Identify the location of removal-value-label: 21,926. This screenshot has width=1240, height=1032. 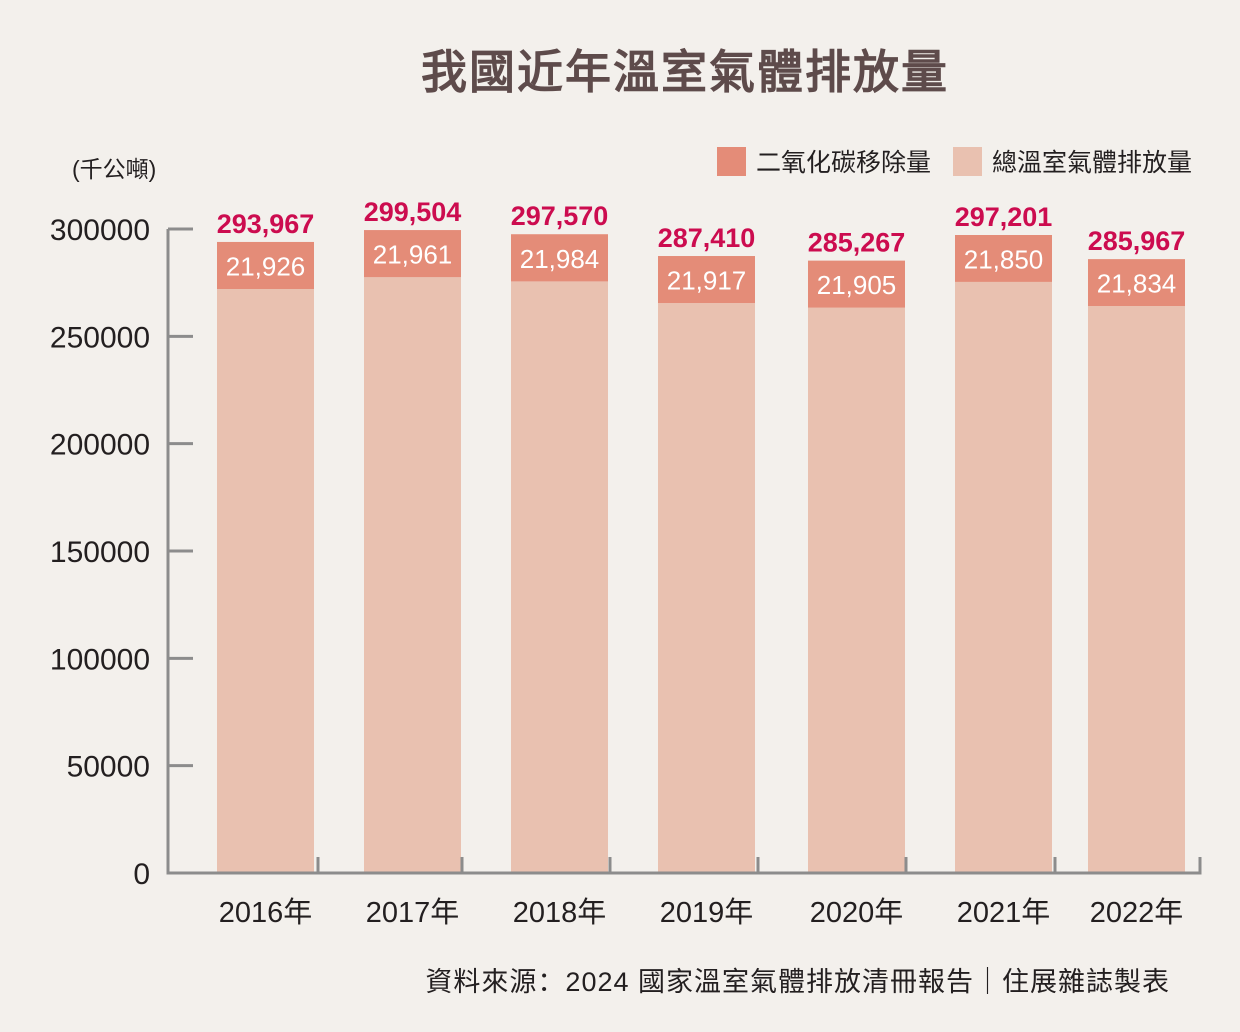
(266, 266).